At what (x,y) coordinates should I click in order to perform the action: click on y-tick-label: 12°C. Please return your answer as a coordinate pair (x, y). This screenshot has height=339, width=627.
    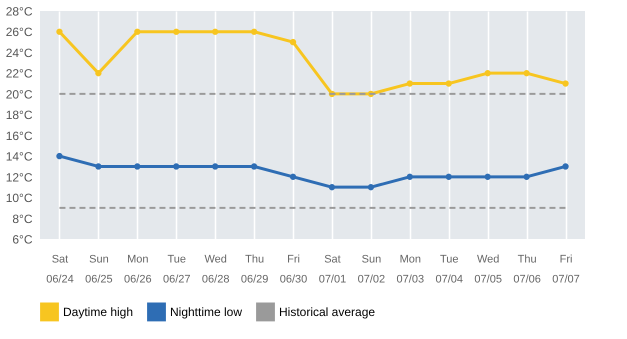
    Looking at the image, I should click on (19, 177).